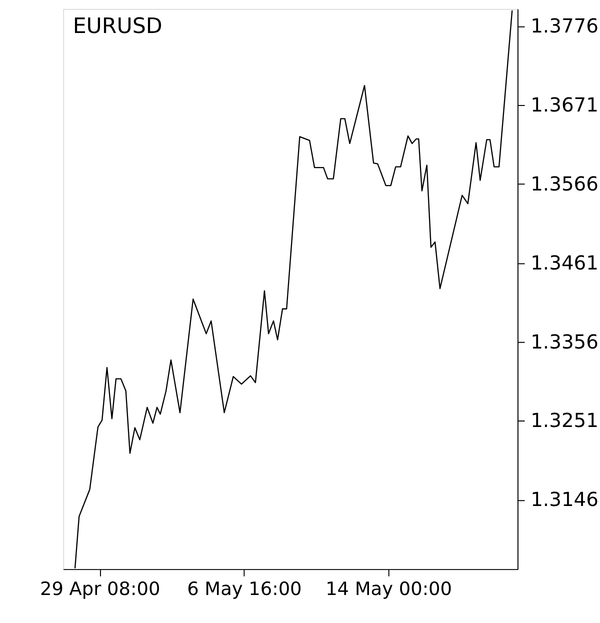 The height and width of the screenshot is (623, 600). Describe the element at coordinates (389, 589) in the screenshot. I see `x-tick-label: 14 May 00:00` at that location.